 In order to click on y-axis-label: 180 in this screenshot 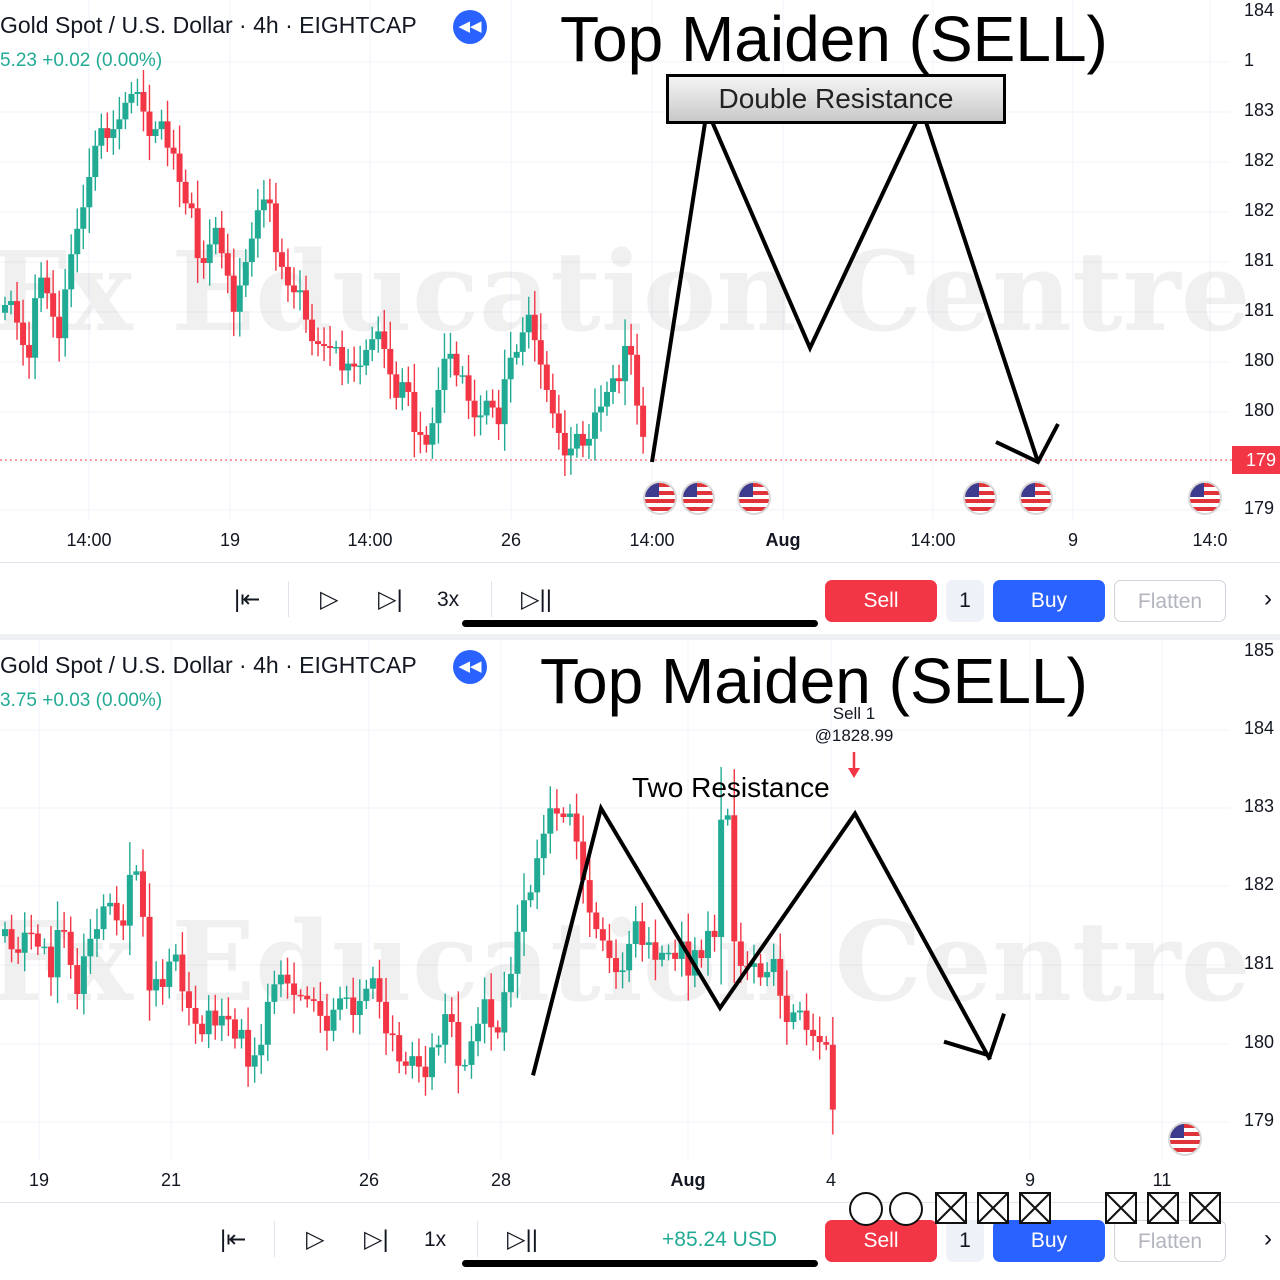, I will do `click(1259, 1042)`.